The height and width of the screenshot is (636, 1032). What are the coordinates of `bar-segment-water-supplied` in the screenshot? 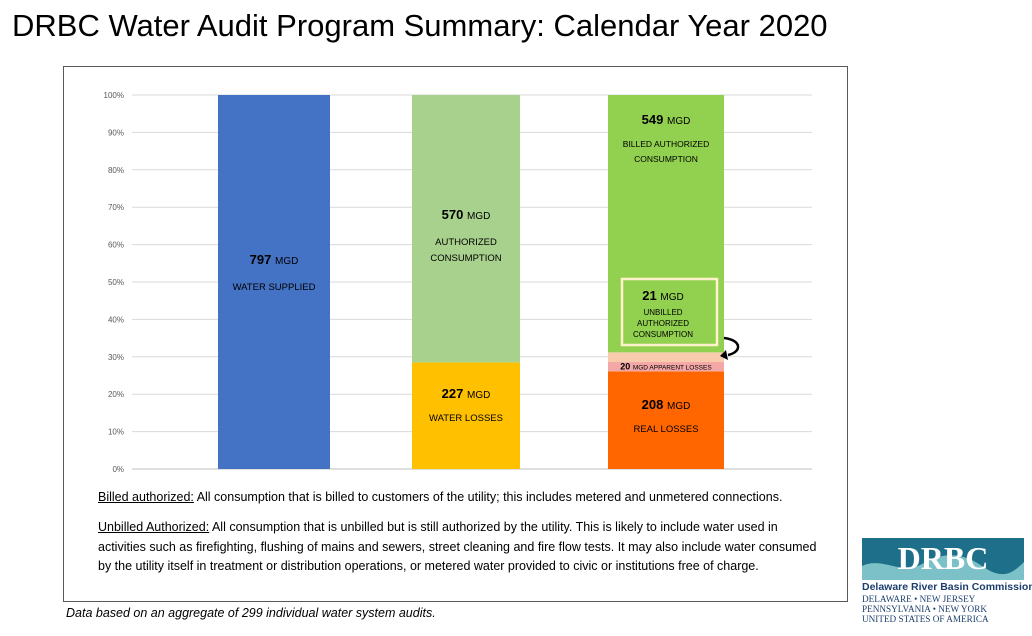 It's located at (274, 282).